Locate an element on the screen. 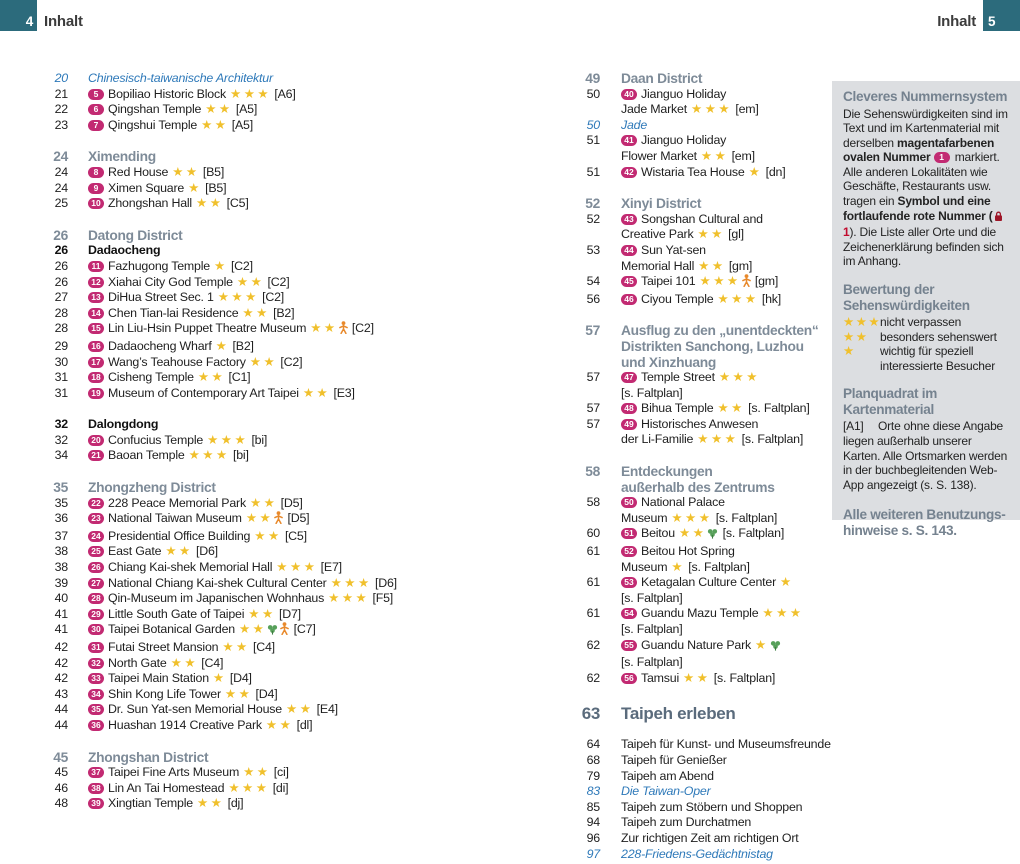 The image size is (1020, 864). map-grid-ref: [E7] is located at coordinates (331, 567).